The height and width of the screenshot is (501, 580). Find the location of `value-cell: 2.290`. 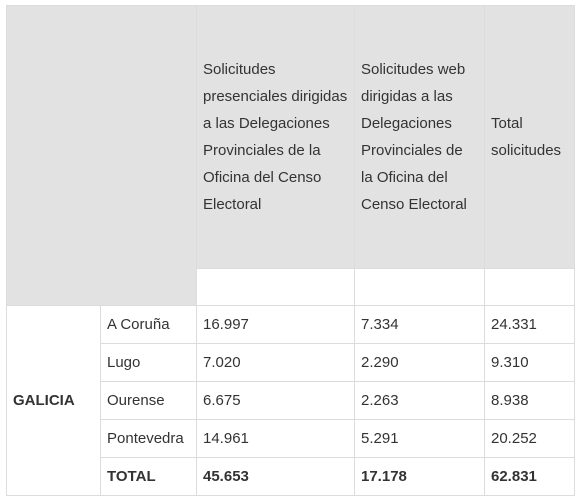

value-cell: 2.290 is located at coordinates (419, 362).